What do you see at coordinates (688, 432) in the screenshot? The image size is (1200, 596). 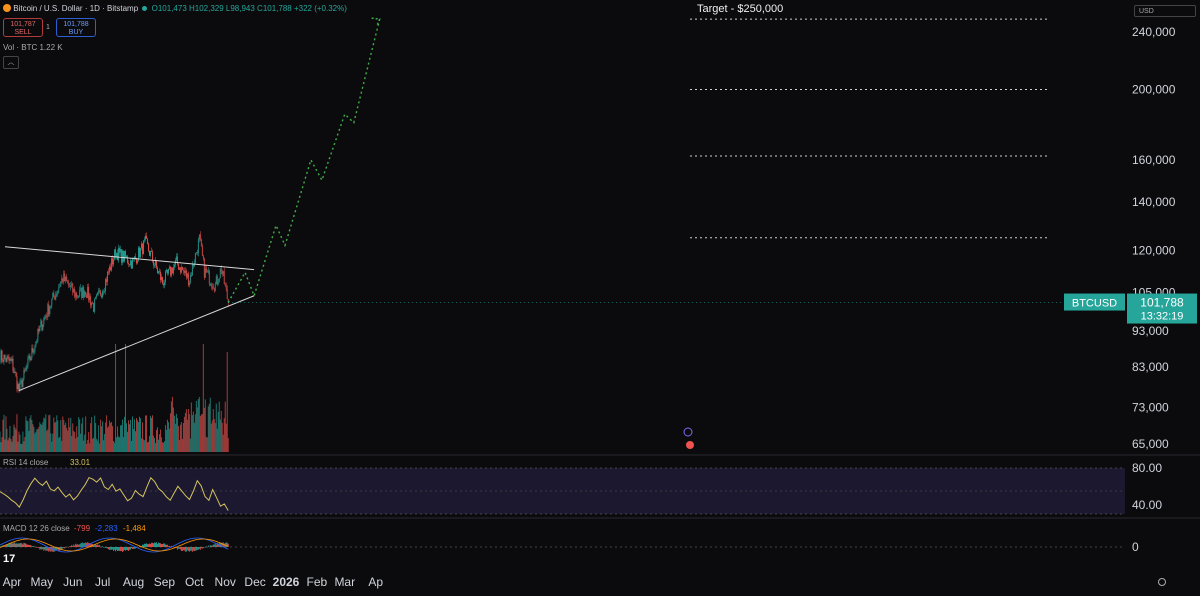 I see `event-marker-icon` at bounding box center [688, 432].